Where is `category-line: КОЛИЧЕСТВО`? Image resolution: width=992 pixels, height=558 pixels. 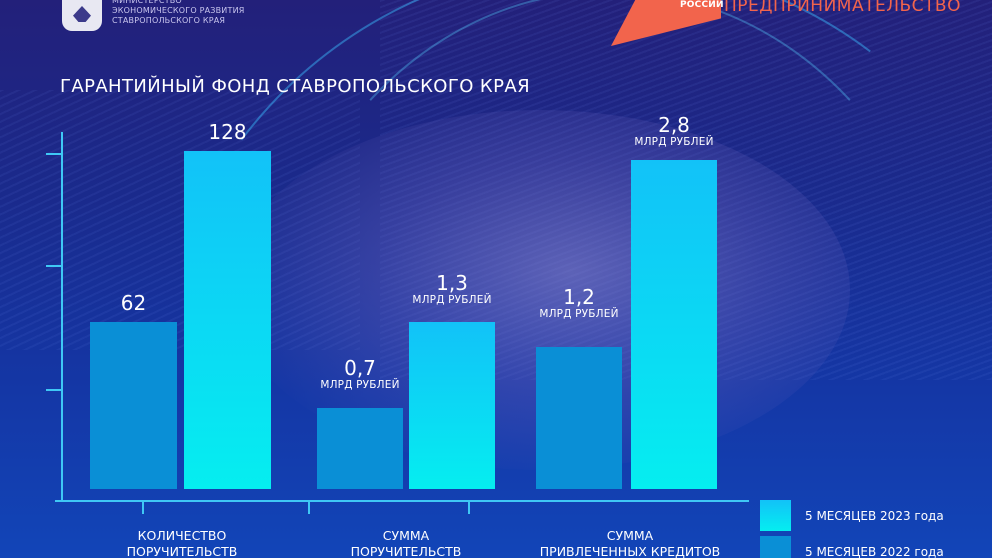
category-line: КОЛИЧЕСТВО is located at coordinates (182, 535).